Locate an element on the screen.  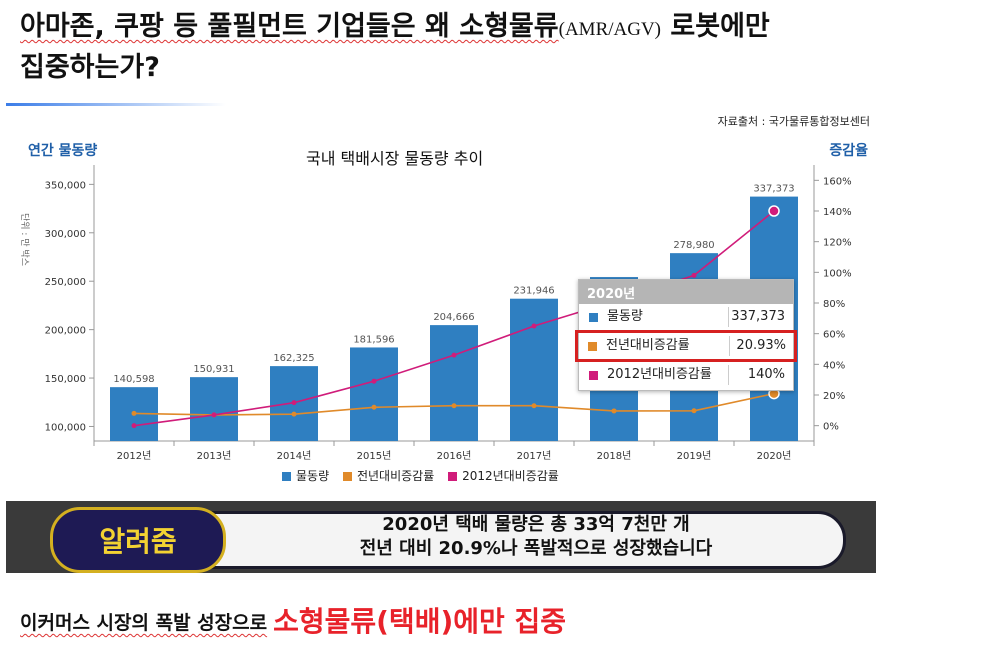
y2-tick-label: 100% is located at coordinates (837, 273).